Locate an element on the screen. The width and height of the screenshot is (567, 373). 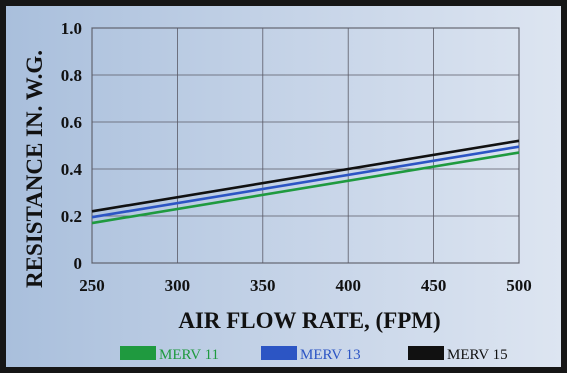
x-tick-label: 350 is located at coordinates (263, 285).